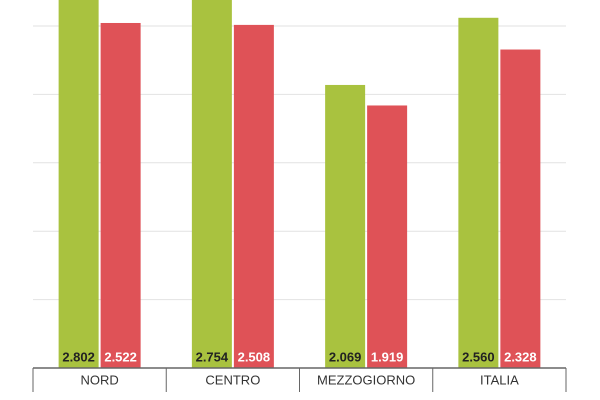 Image resolution: width=600 pixels, height=400 pixels. Describe the element at coordinates (120, 356) in the screenshot. I see `value-label: 2.522` at that location.